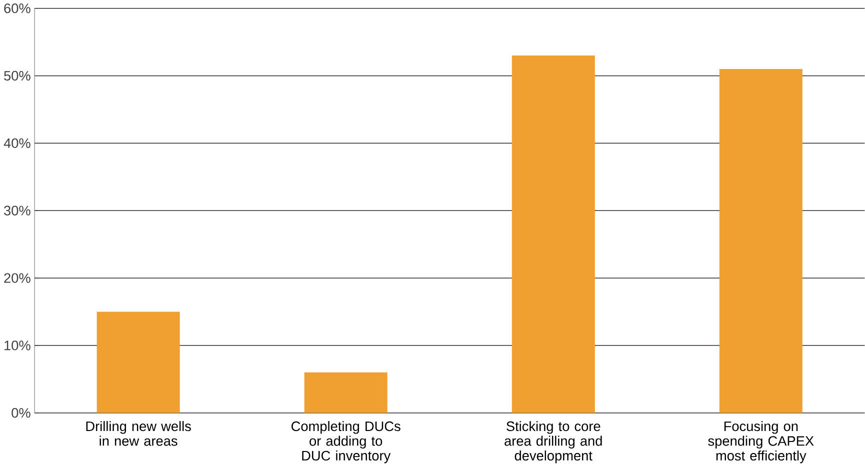 Image resolution: width=865 pixels, height=467 pixels. I want to click on x-tick-label: Focusing on spending CAPEX most efficiently, so click(761, 442).